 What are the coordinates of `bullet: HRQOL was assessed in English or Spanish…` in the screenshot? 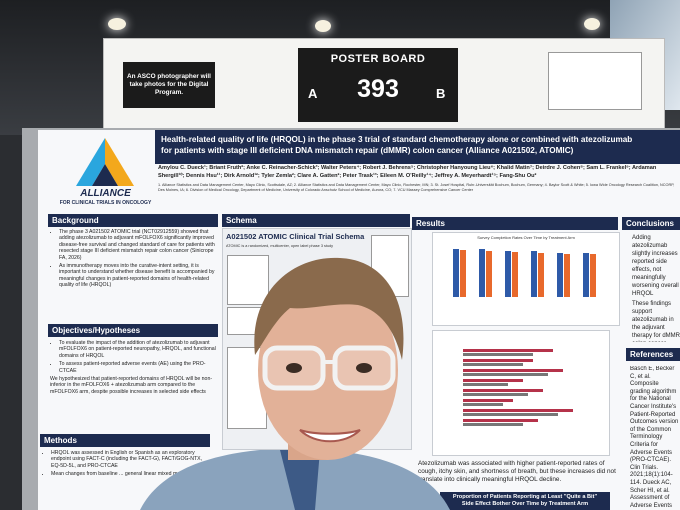 It's located at (130, 459).